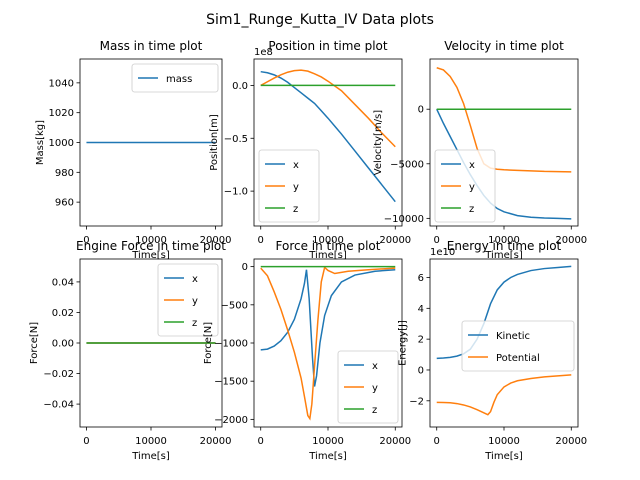  What do you see at coordinates (64, 203) in the screenshot?
I see `y-tick-label: 960` at bounding box center [64, 203].